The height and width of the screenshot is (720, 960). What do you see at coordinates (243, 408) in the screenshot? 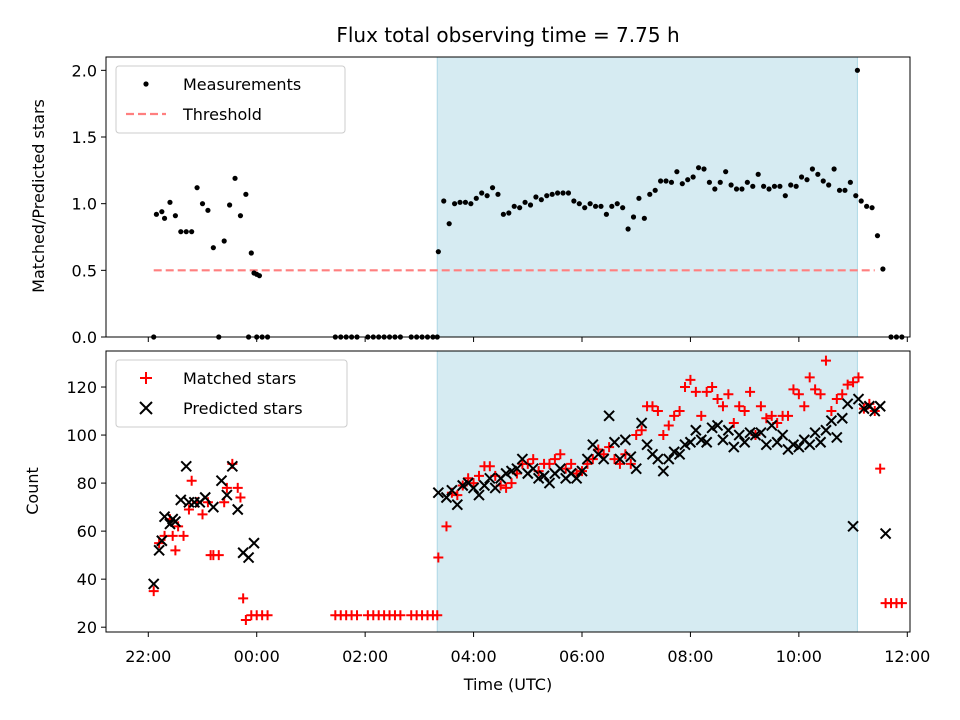
I see `legend-label: Predicted stars` at bounding box center [243, 408].